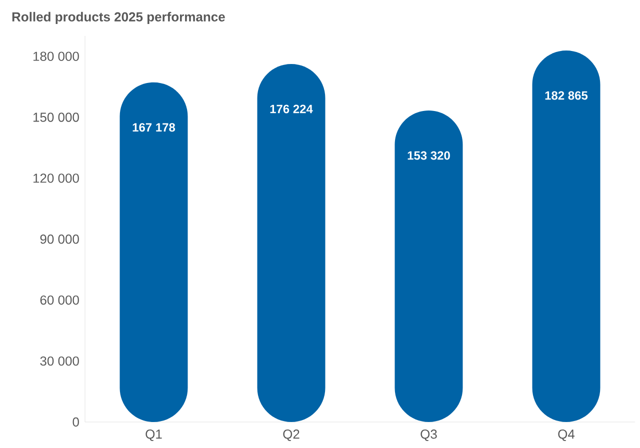 This screenshot has height=448, width=640. Describe the element at coordinates (75, 422) in the screenshot. I see `y-tick-label: 0` at that location.